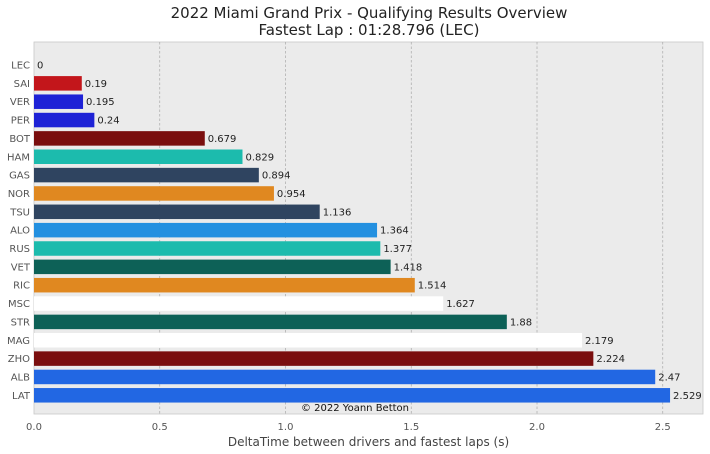  Describe the element at coordinates (207, 248) in the screenshot. I see `bar-rus` at that location.